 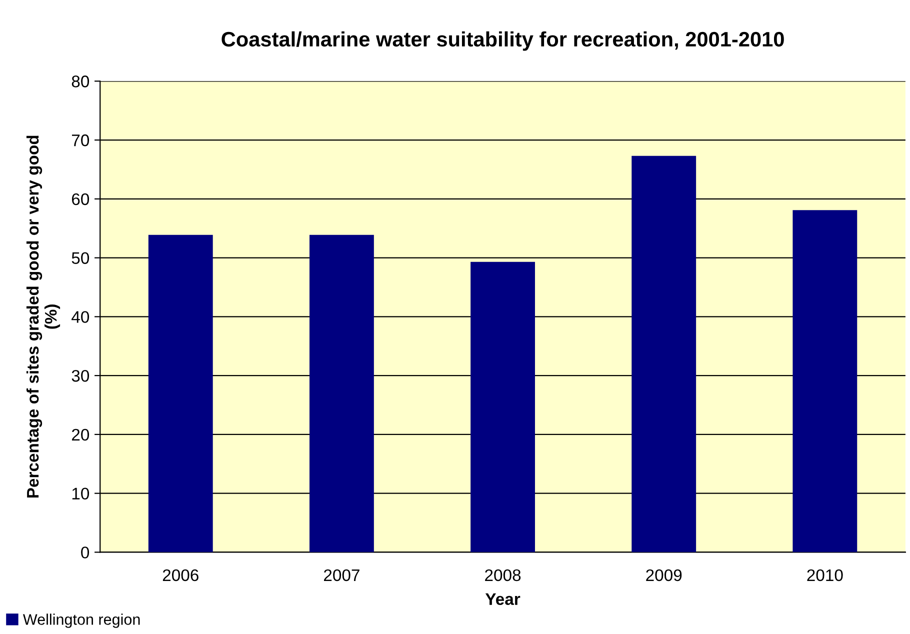 What do you see at coordinates (664, 575) in the screenshot?
I see `x-tick-label: 2009` at bounding box center [664, 575].